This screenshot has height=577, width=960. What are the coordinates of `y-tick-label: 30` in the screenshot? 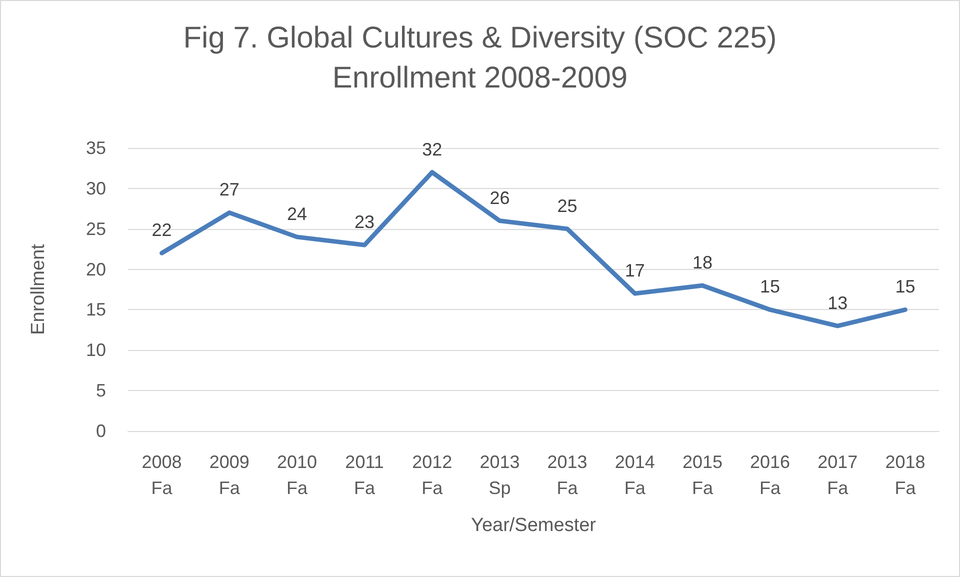 It's located at (96, 188).